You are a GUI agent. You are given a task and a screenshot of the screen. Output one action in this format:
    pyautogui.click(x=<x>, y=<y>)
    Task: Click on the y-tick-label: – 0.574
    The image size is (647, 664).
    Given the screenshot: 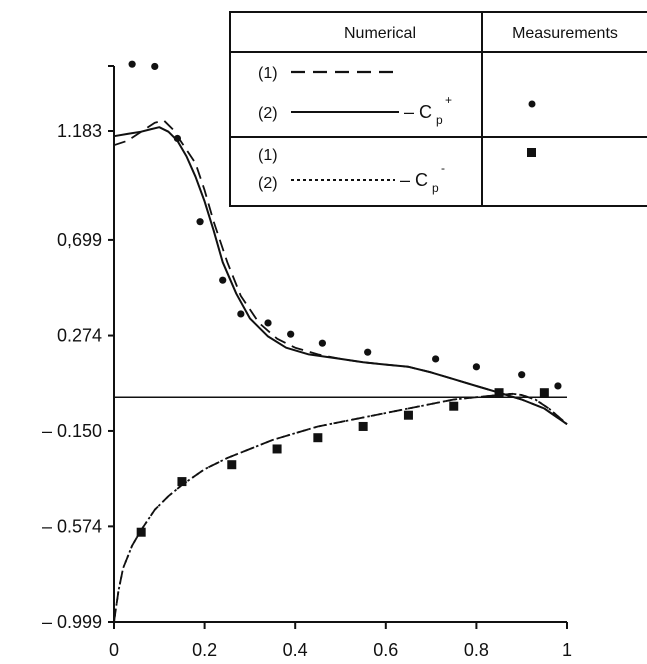 What is the action you would take?
    pyautogui.click(x=72, y=526)
    